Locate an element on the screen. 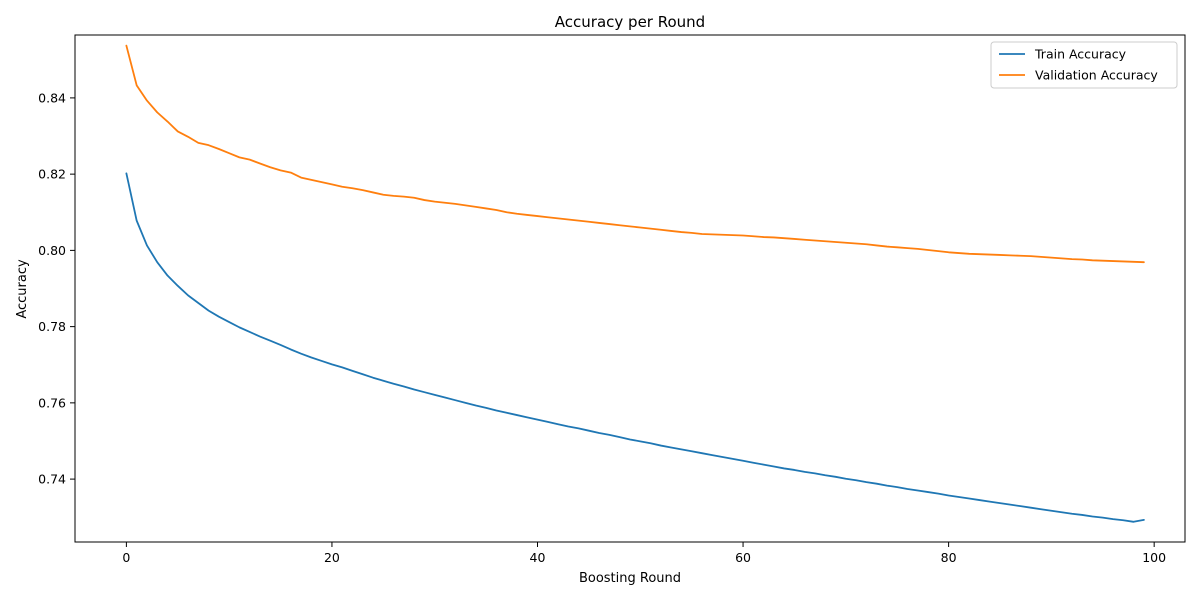 This screenshot has width=1200, height=600. y-tick-label: 0.84 is located at coordinates (52, 97).